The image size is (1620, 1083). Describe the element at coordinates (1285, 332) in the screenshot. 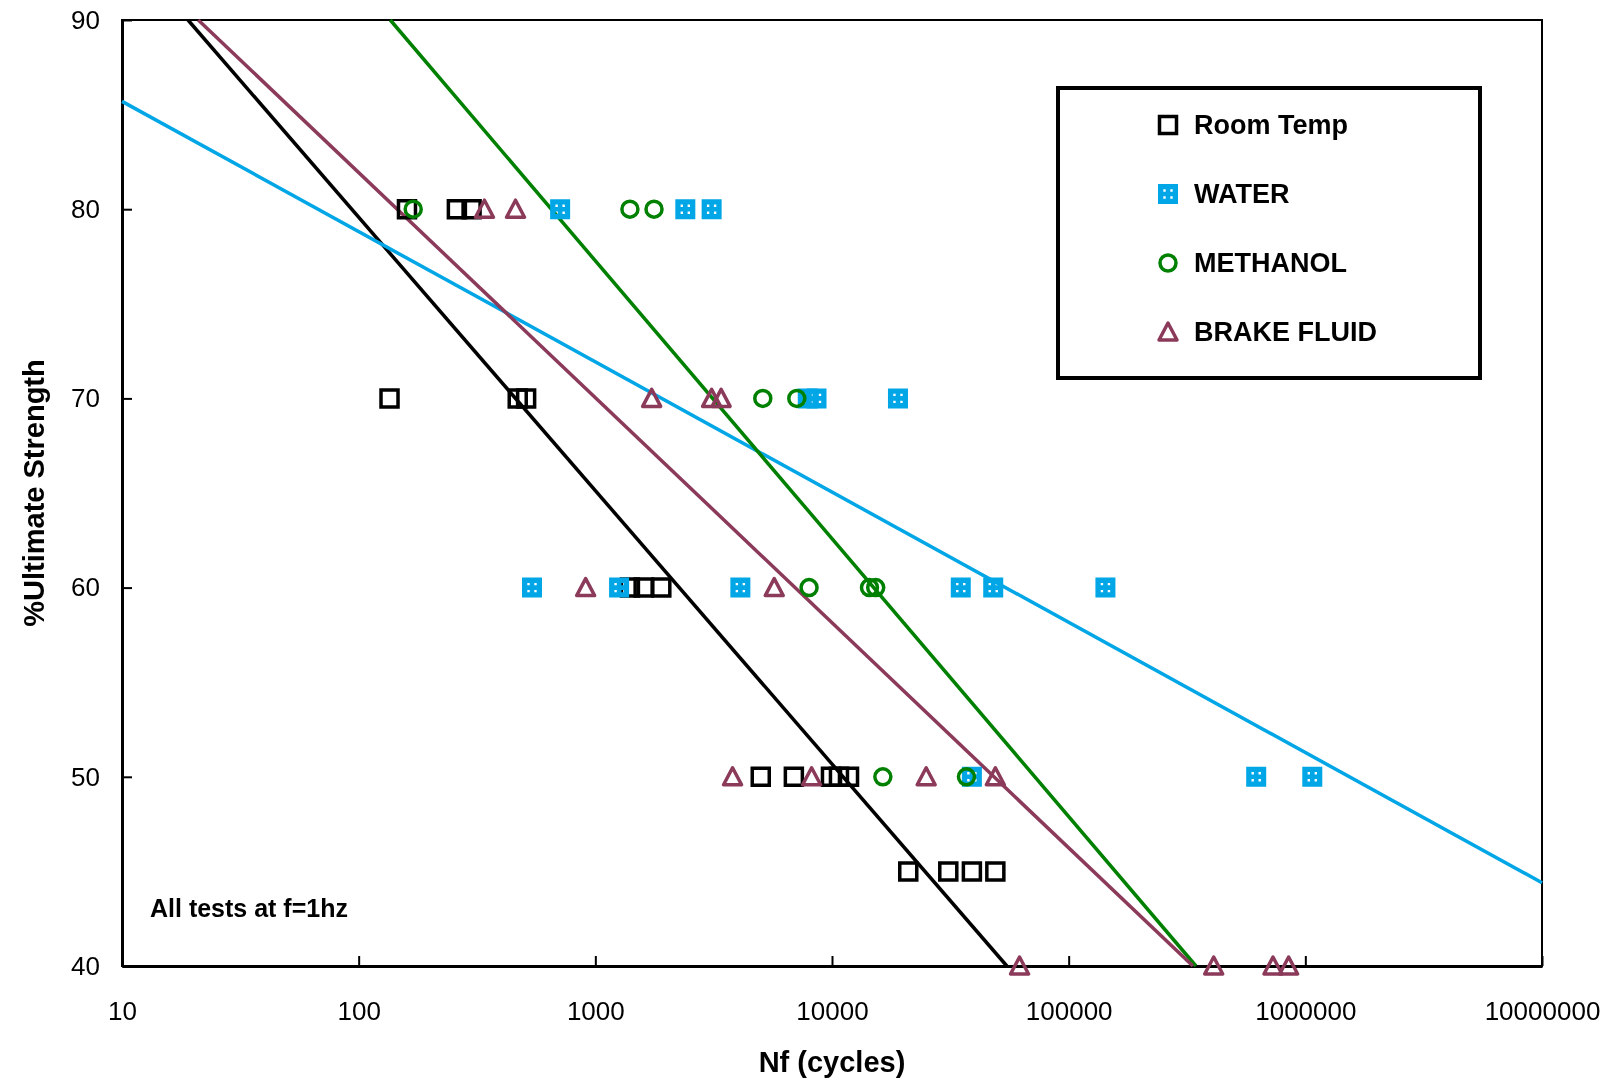

I see `legend-label: BRAKE FLUID` at that location.